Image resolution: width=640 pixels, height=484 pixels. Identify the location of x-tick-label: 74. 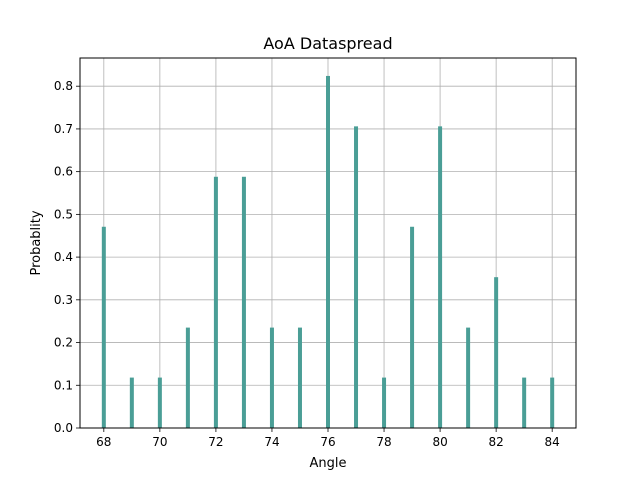
(271, 442).